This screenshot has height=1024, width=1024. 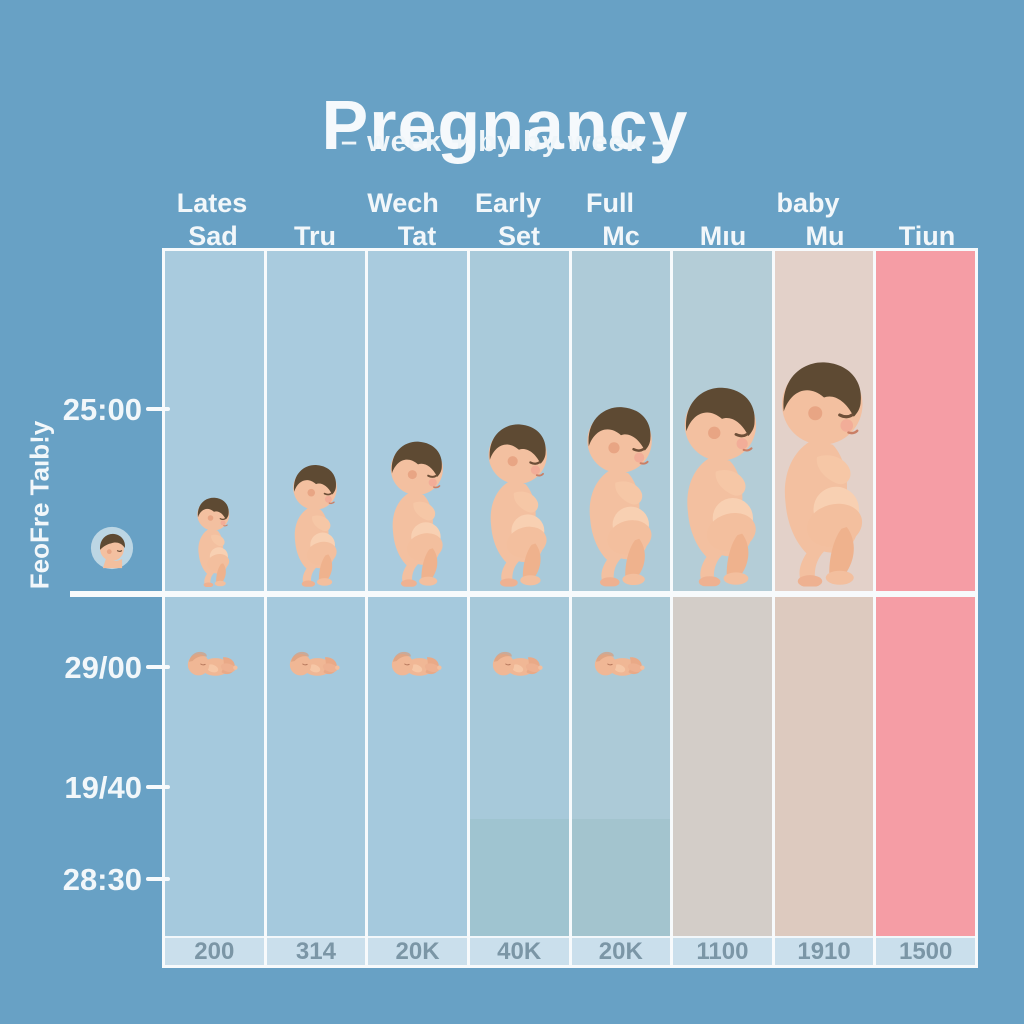 I want to click on column-value-cell: 1500, so click(x=925, y=950).